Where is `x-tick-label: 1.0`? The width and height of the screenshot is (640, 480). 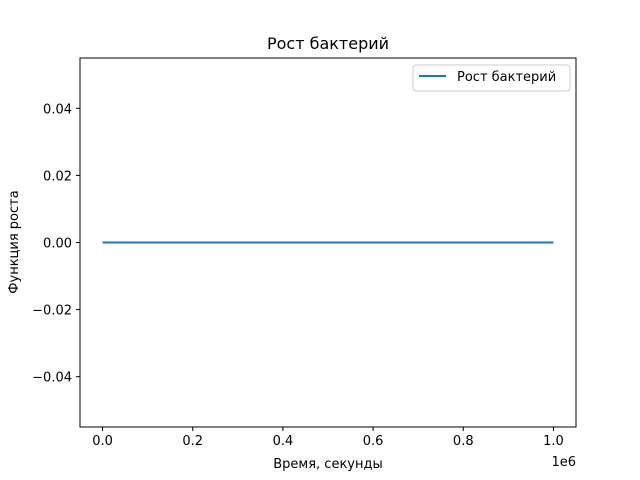
x-tick-label: 1.0 is located at coordinates (553, 441).